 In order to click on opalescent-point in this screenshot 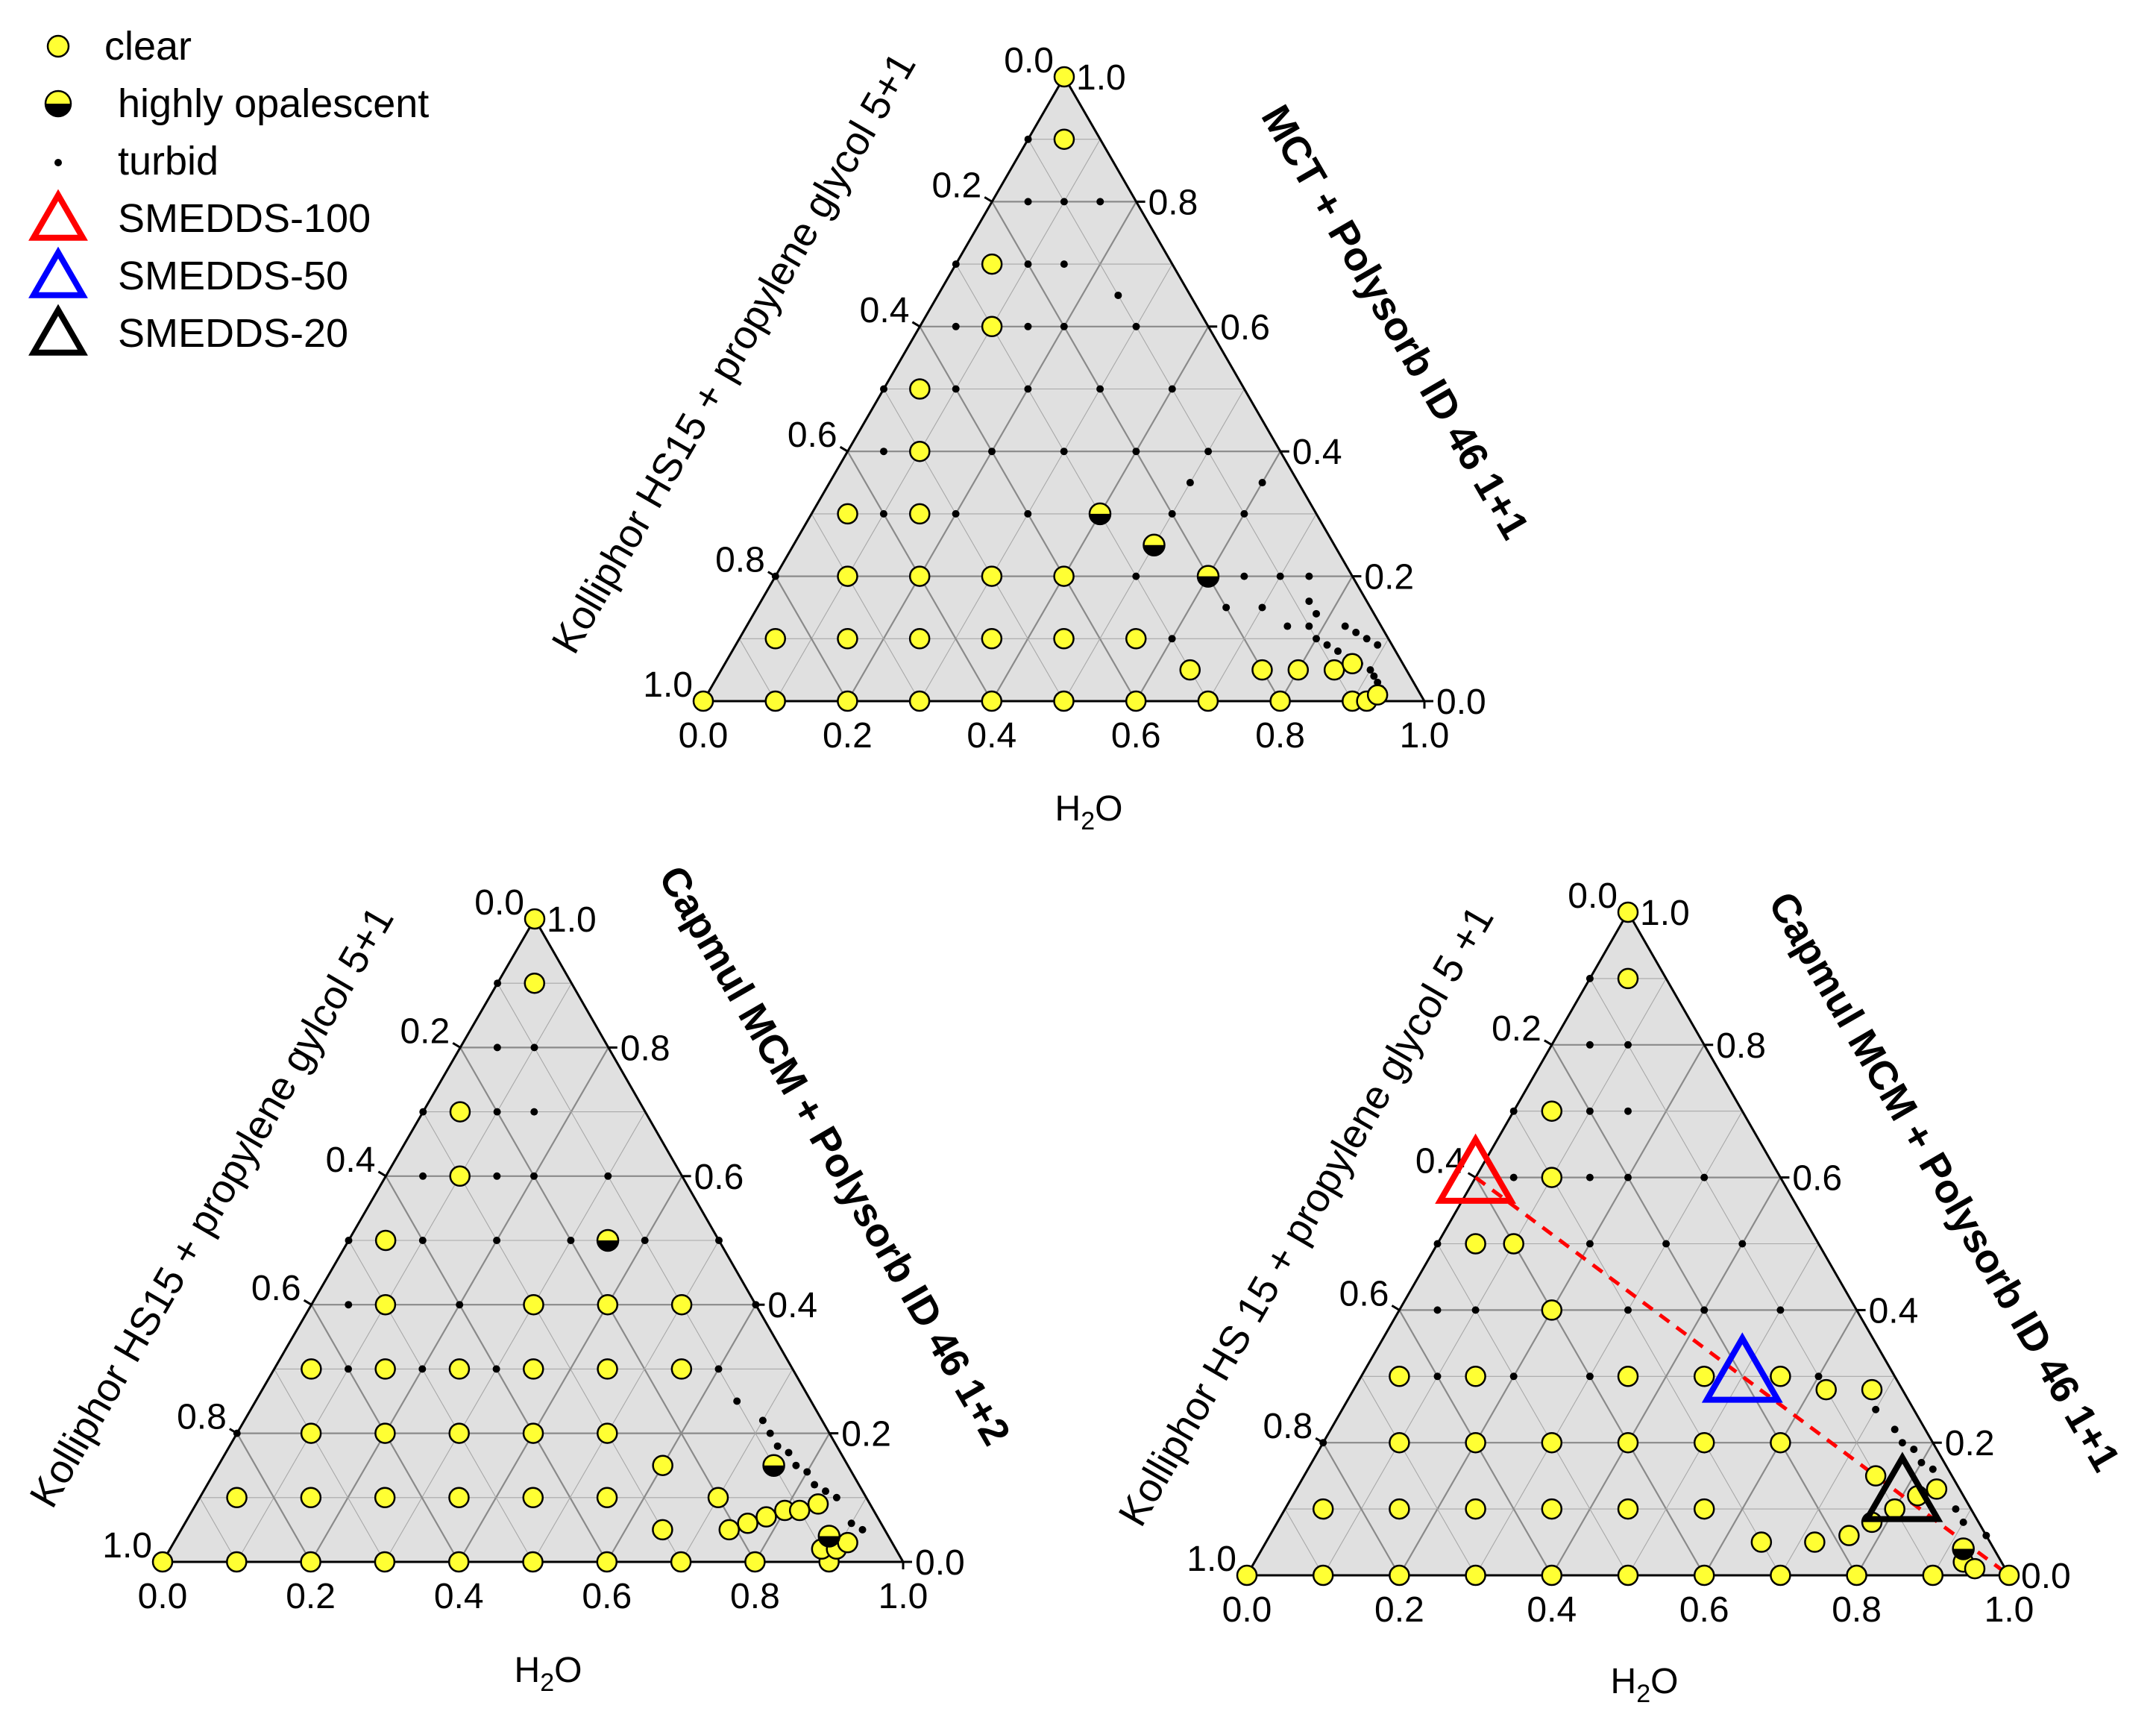, I will do `click(1963, 1548)`.